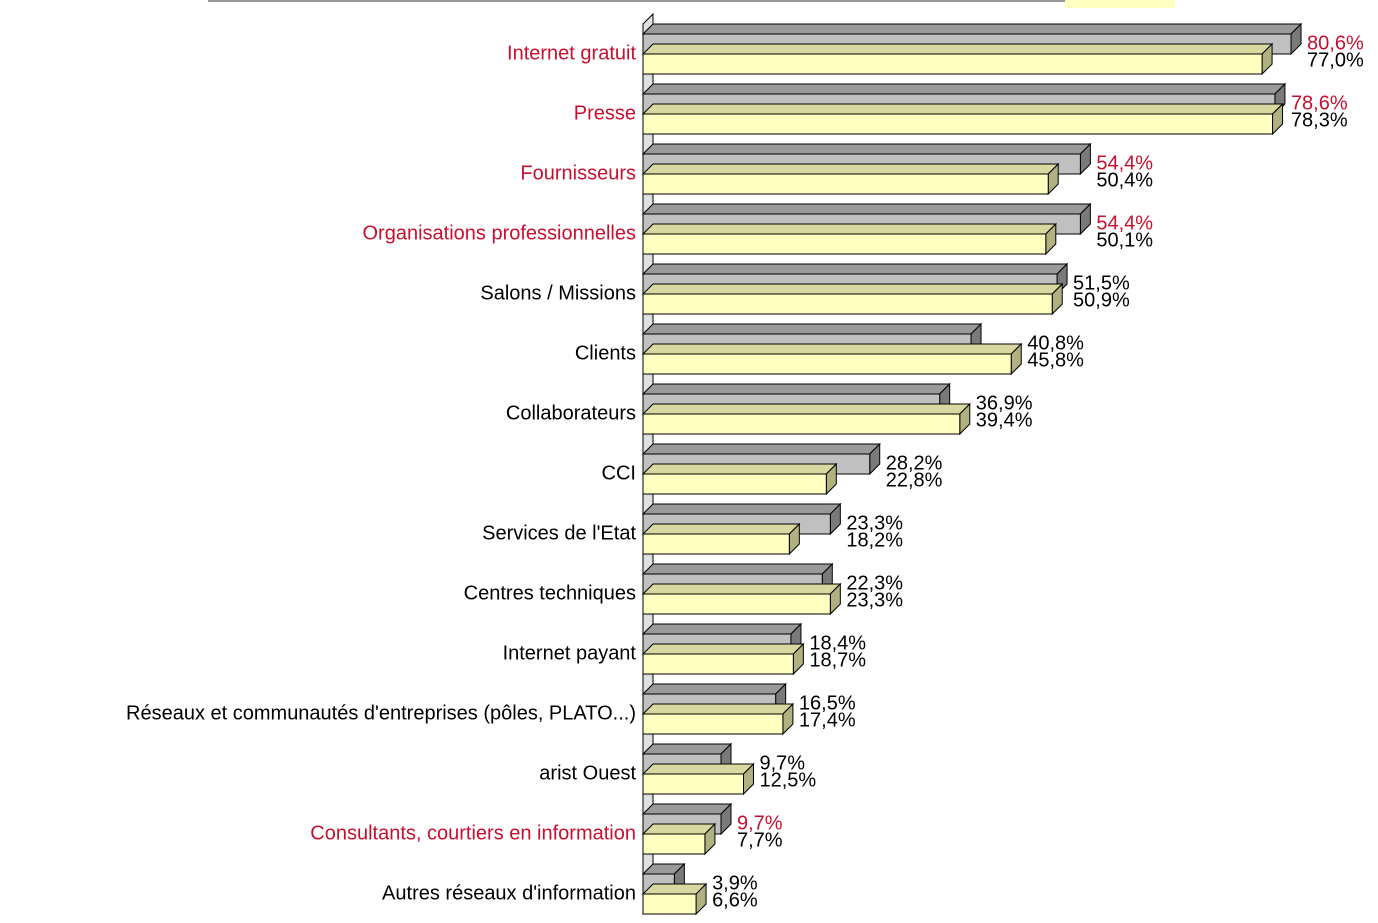 This screenshot has width=1378, height=923. What do you see at coordinates (914, 480) in the screenshot?
I see `value-label: 22,8%` at bounding box center [914, 480].